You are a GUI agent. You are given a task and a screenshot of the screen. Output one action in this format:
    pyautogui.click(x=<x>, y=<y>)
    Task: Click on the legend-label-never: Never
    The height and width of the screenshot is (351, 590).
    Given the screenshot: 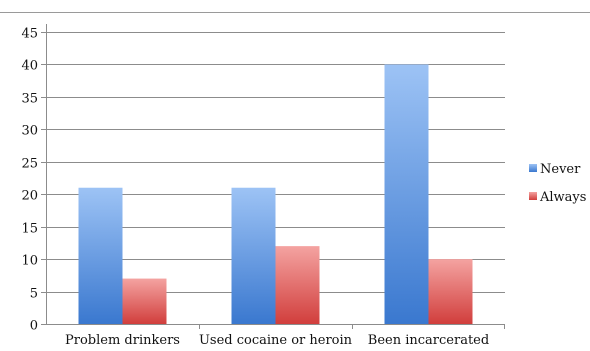 What is the action you would take?
    pyautogui.click(x=560, y=169)
    